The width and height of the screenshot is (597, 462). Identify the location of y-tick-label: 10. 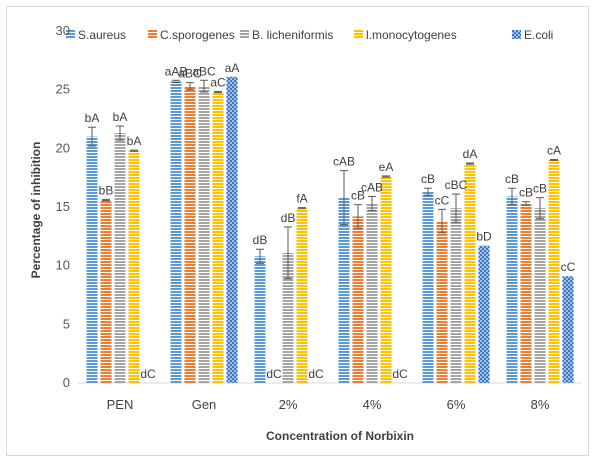
(63, 265).